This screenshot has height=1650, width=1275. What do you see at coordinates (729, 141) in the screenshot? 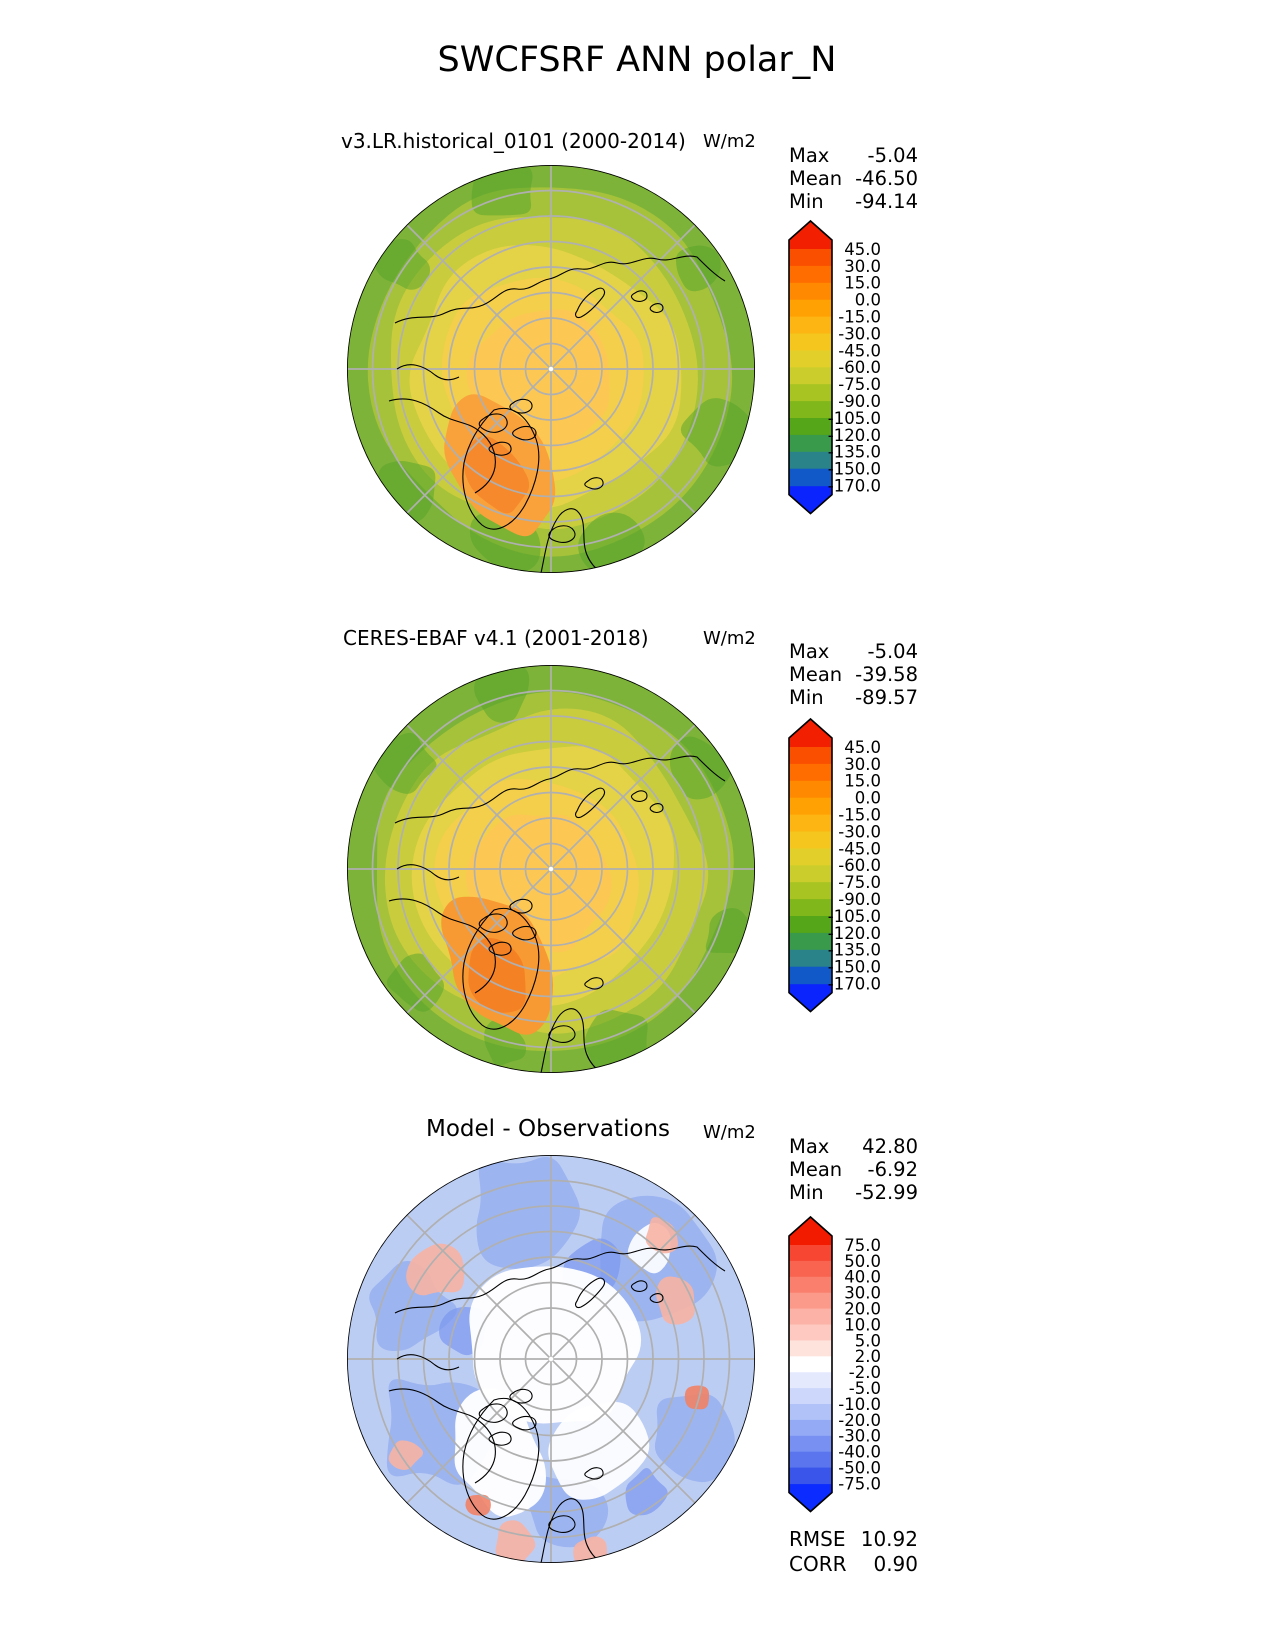
I see `panel1-units-label: W/m2` at bounding box center [729, 141].